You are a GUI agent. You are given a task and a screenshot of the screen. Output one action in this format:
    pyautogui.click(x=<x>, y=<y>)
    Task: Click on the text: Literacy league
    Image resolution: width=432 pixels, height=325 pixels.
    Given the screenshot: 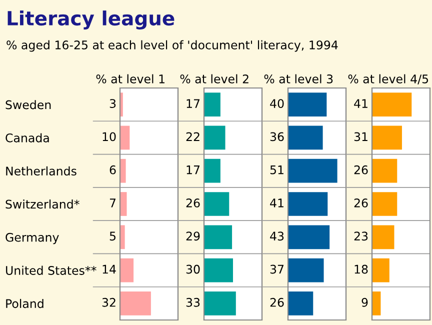 What is the action you would take?
    pyautogui.click(x=91, y=20)
    